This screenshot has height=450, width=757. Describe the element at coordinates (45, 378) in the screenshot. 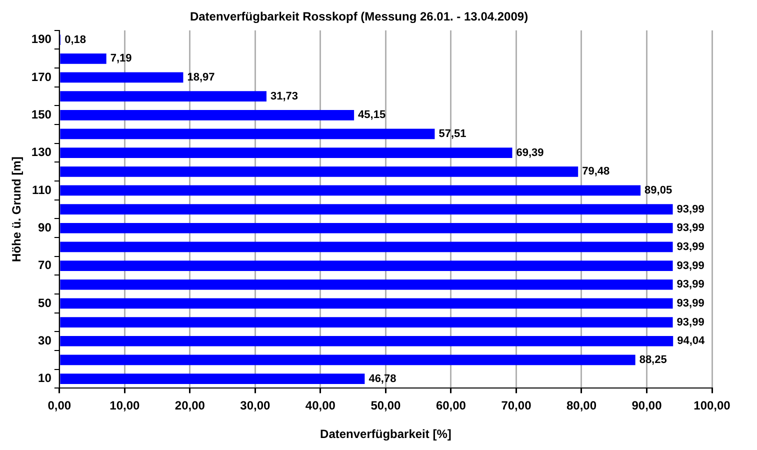

I see `y-tick-label: 10` at that location.